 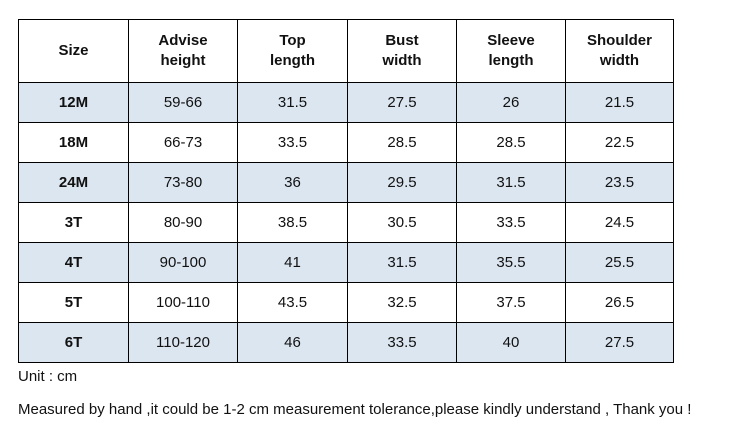 What do you see at coordinates (73, 142) in the screenshot?
I see `size-cell: 18M` at bounding box center [73, 142].